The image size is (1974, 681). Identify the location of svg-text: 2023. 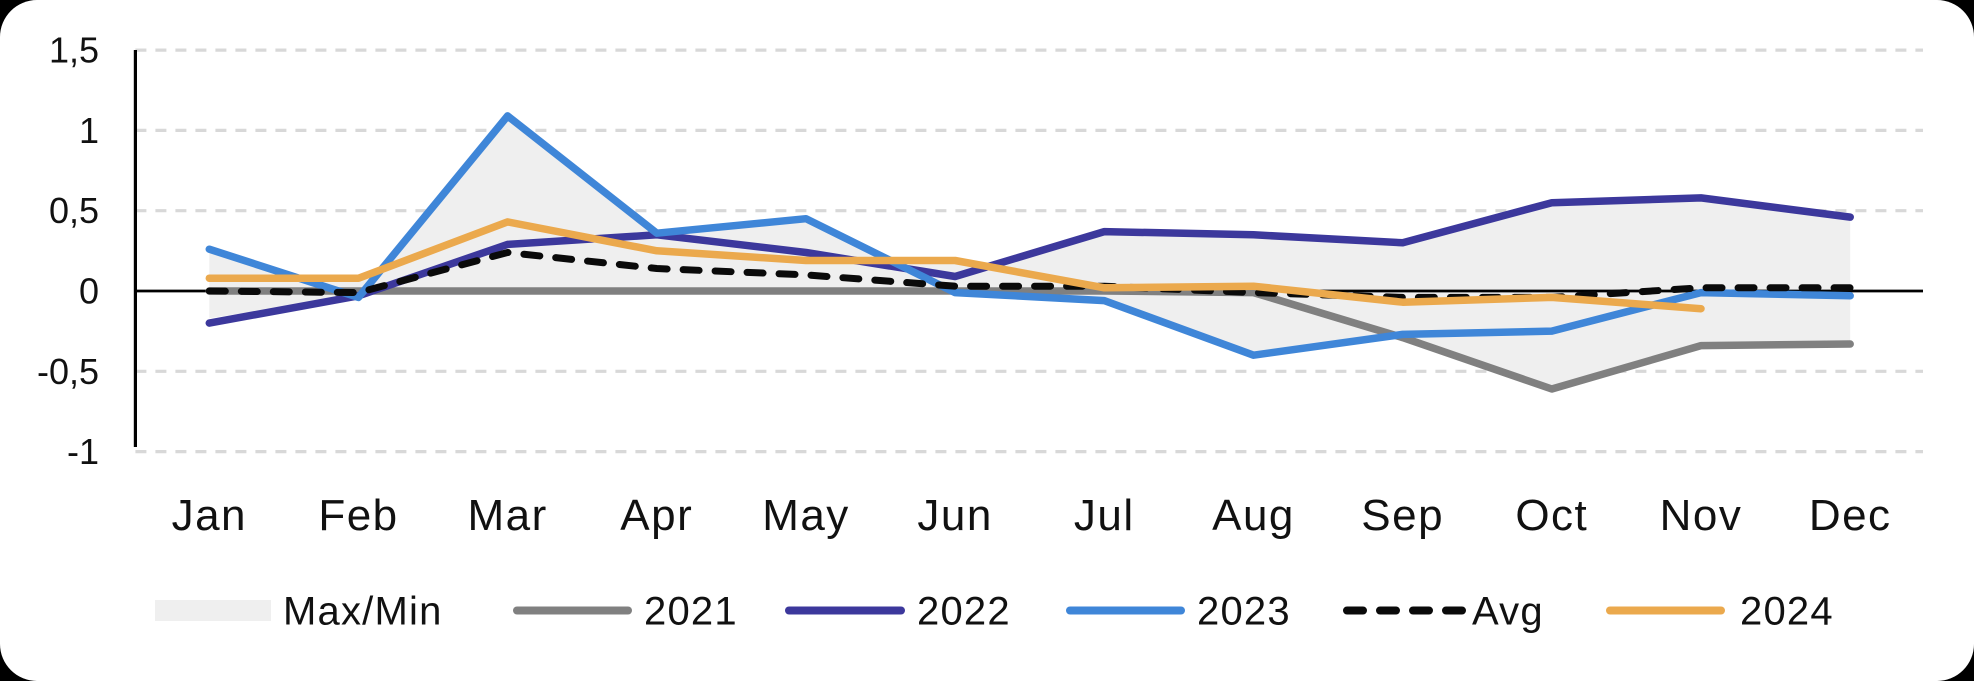
(1244, 612).